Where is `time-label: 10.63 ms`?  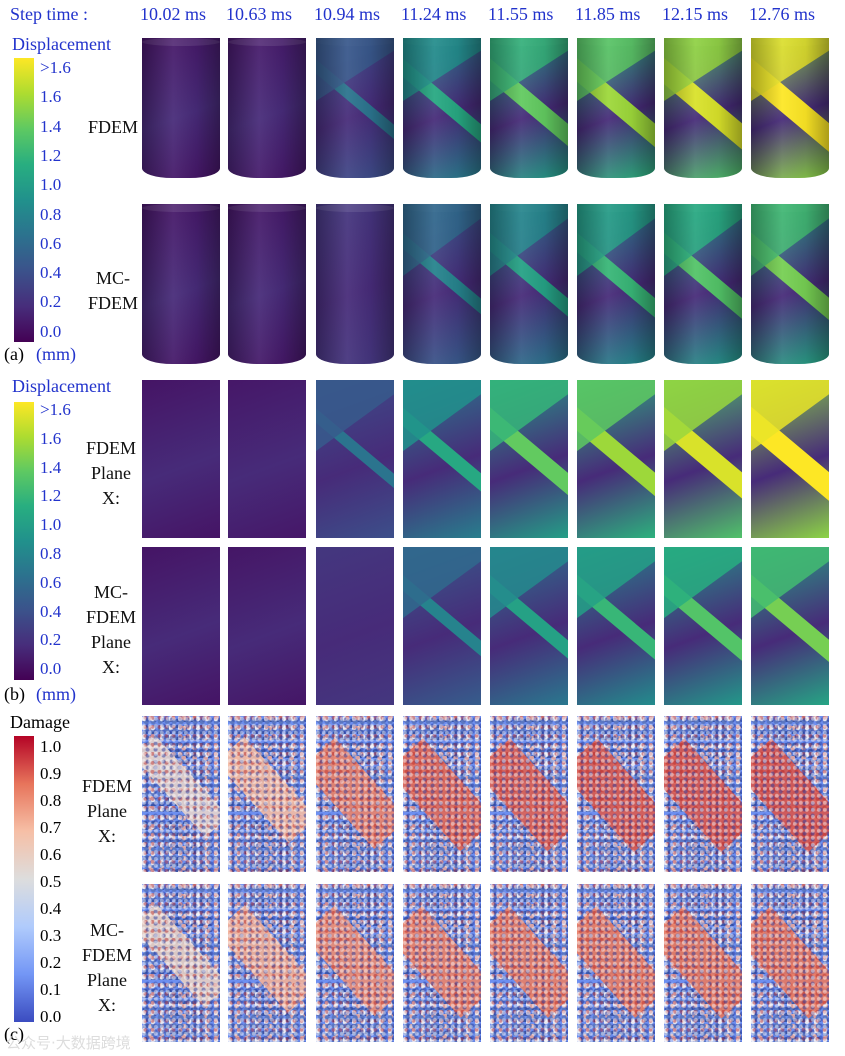 time-label: 10.63 ms is located at coordinates (259, 14).